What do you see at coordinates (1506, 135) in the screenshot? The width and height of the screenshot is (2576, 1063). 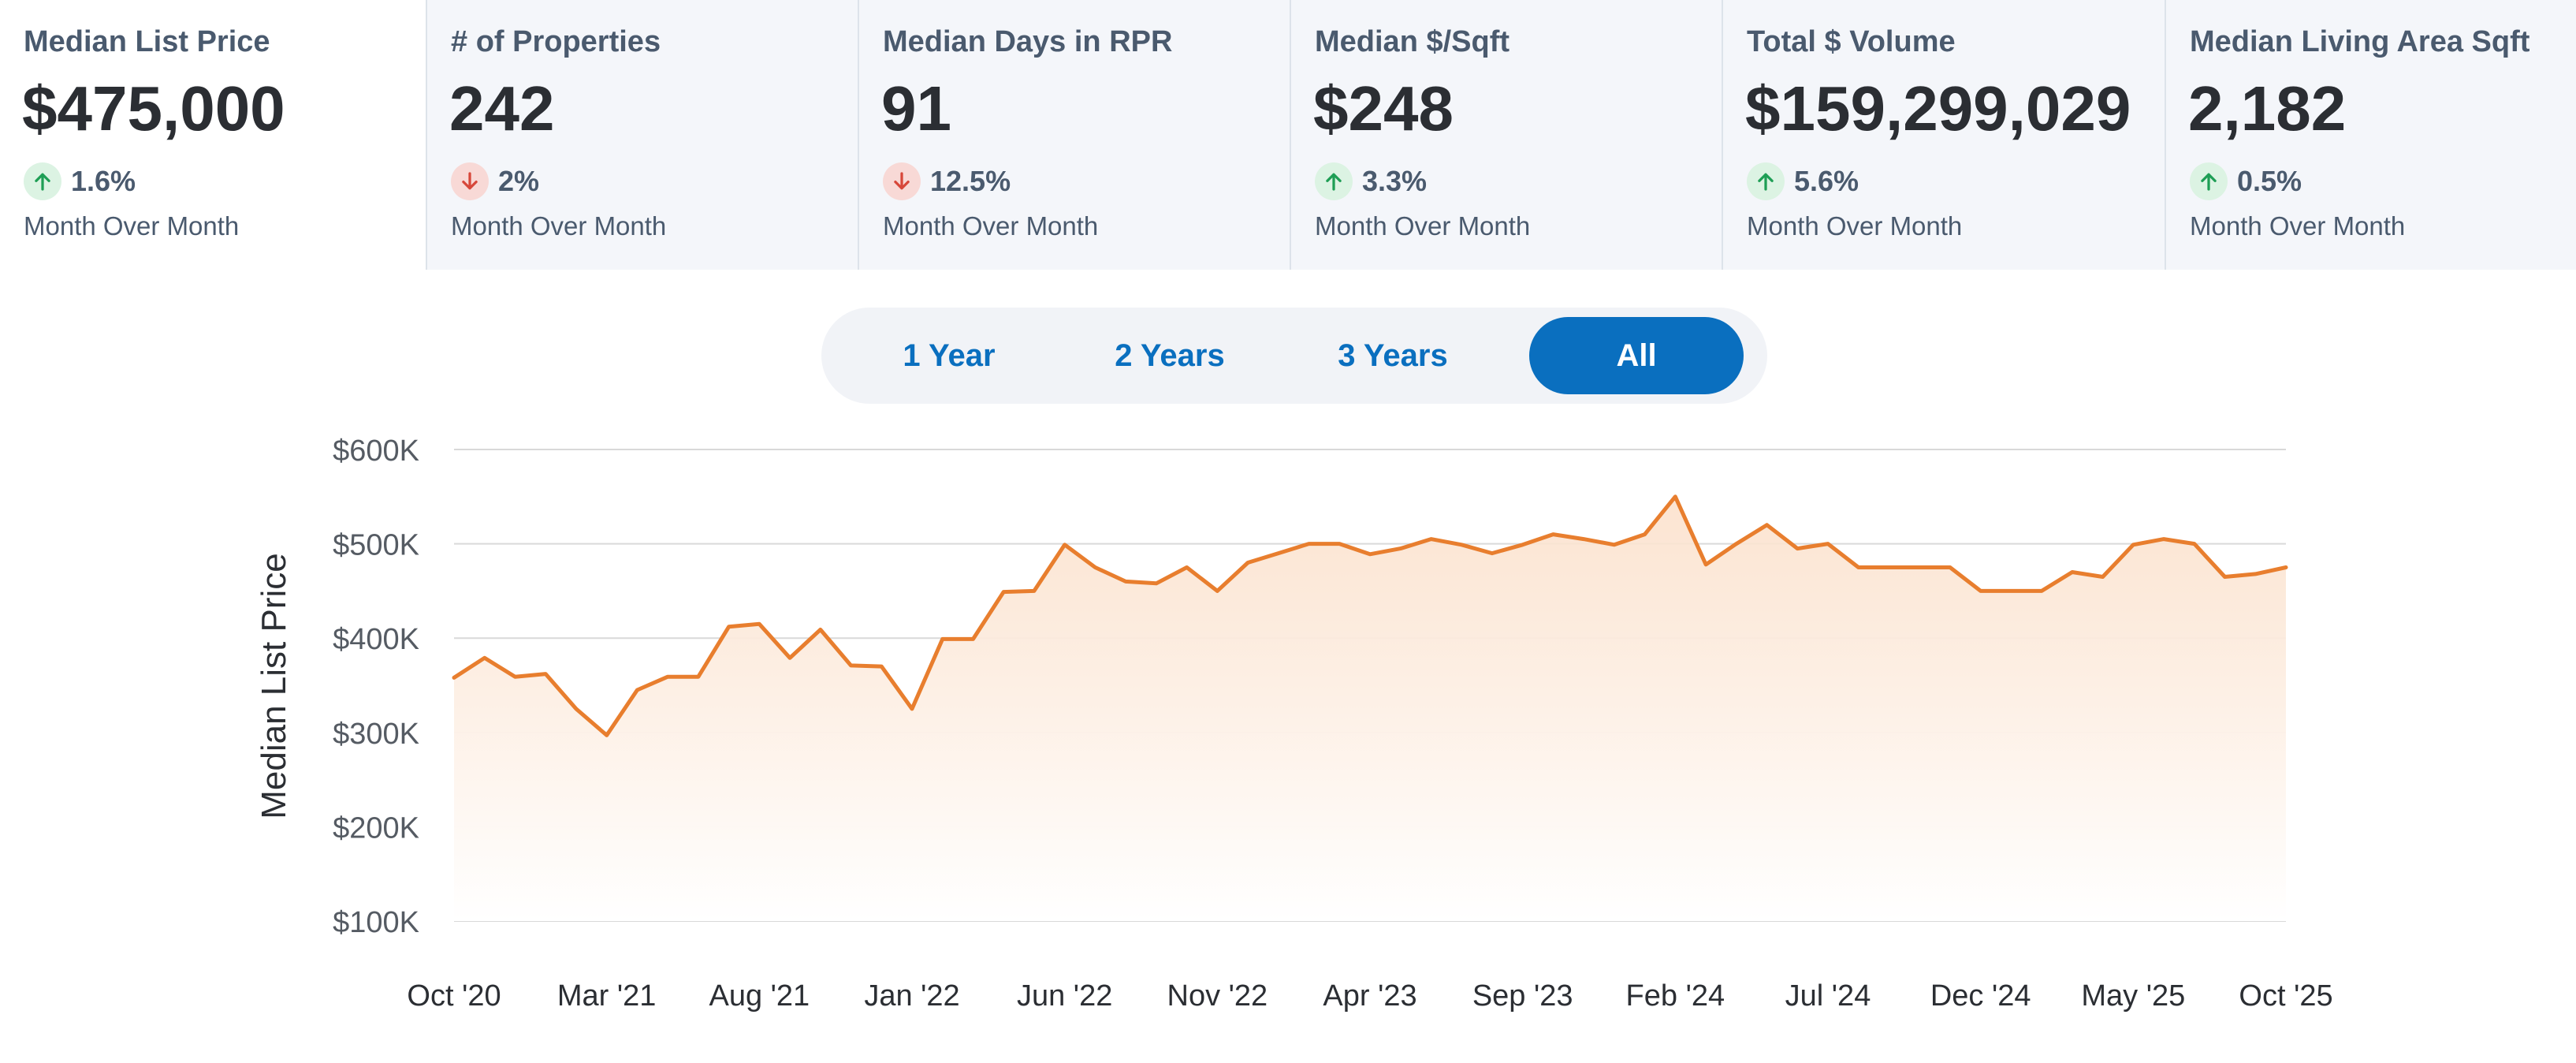 I see `stat-card-median-sqft: Median $/Sqft $248 3.3% Month Over Month` at bounding box center [1506, 135].